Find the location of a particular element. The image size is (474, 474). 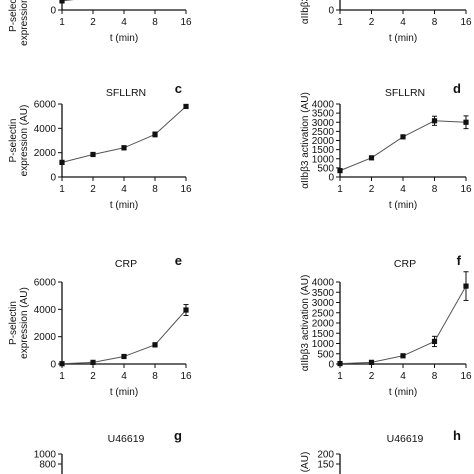

panel-letter: e is located at coordinates (178, 260).